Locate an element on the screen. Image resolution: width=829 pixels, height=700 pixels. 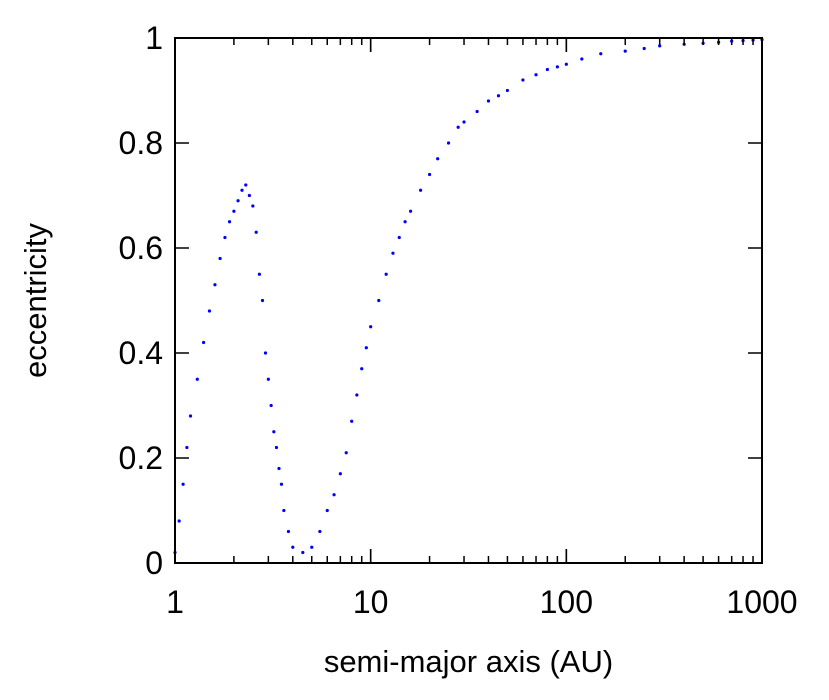
y-tick-label: 0 is located at coordinates (154, 563).